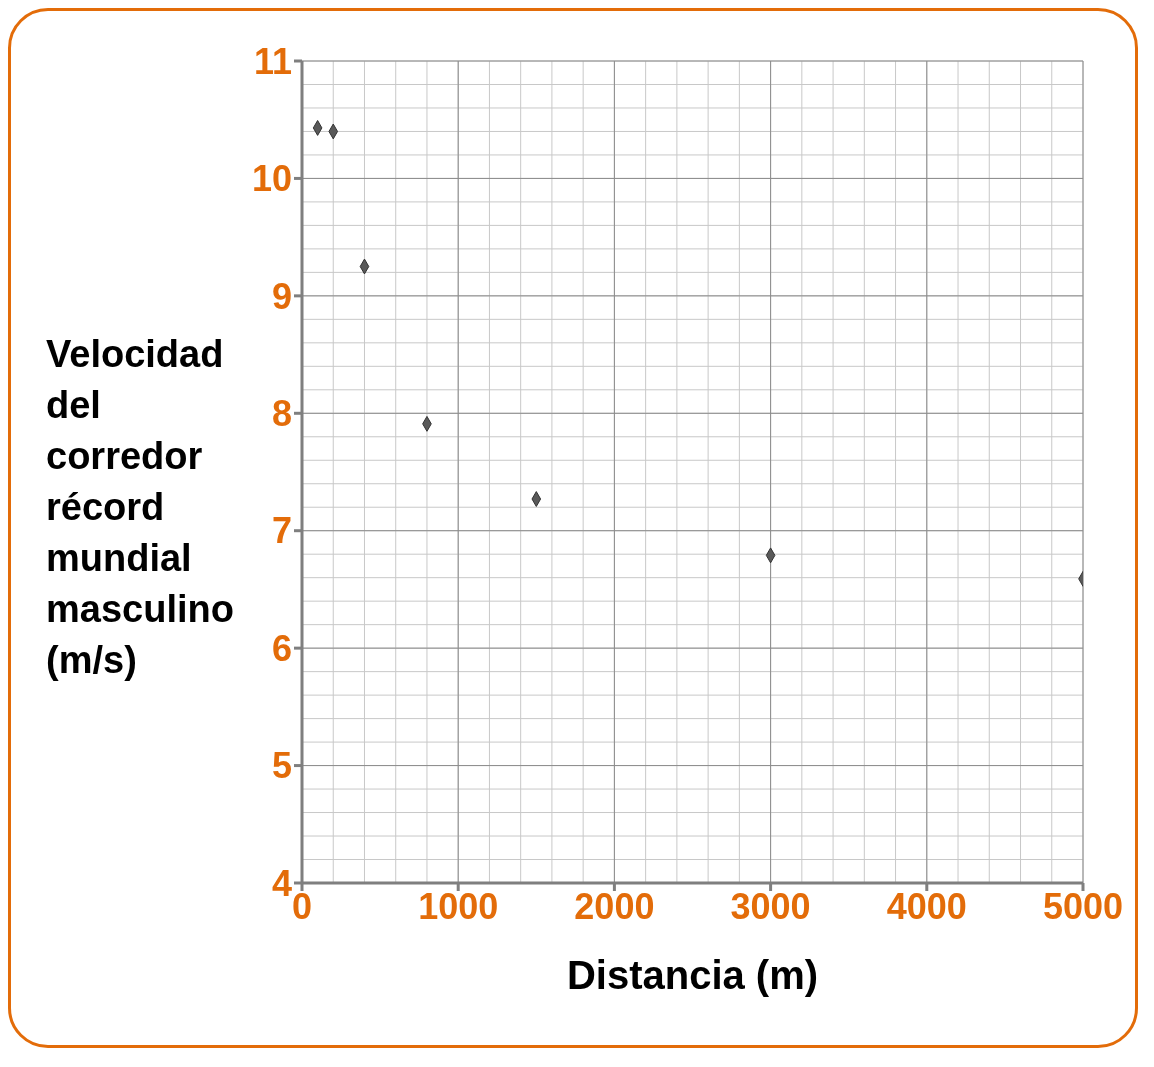 This screenshot has height=1067, width=1154. Describe the element at coordinates (458, 906) in the screenshot. I see `x-tick-label: 1000` at that location.